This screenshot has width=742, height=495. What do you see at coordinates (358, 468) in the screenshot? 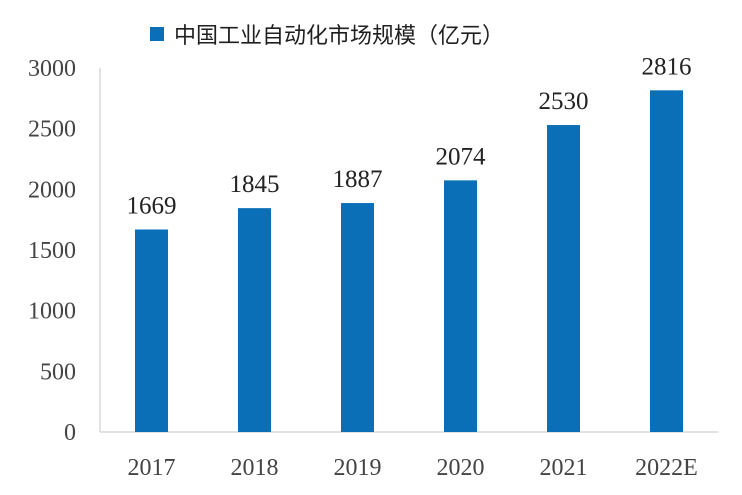
I see `x-tick-label: 2019` at bounding box center [358, 468].